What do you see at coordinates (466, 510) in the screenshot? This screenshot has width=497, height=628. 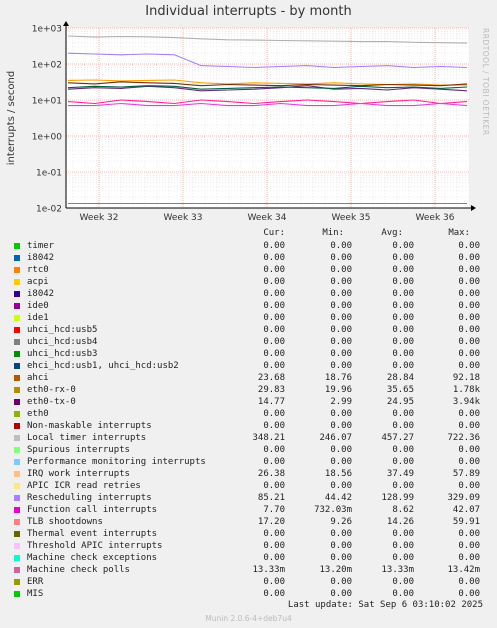 I see `legend-value-max: 42.07` at bounding box center [466, 510].